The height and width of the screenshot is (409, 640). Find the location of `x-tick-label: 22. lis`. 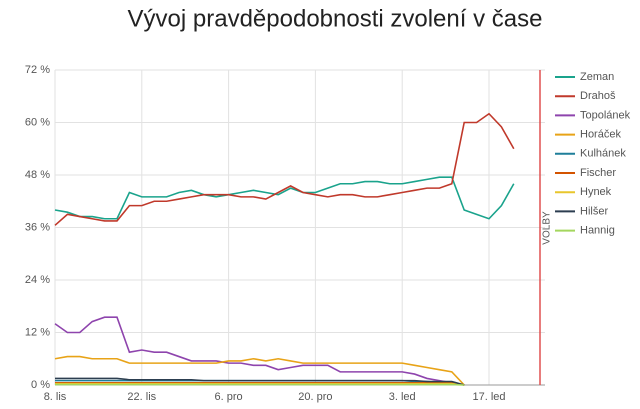

x-tick-label: 22. lis is located at coordinates (141, 397).